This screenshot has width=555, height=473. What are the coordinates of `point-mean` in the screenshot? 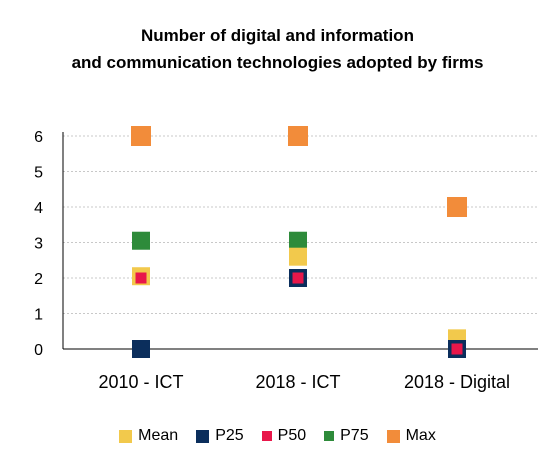 It's located at (298, 256).